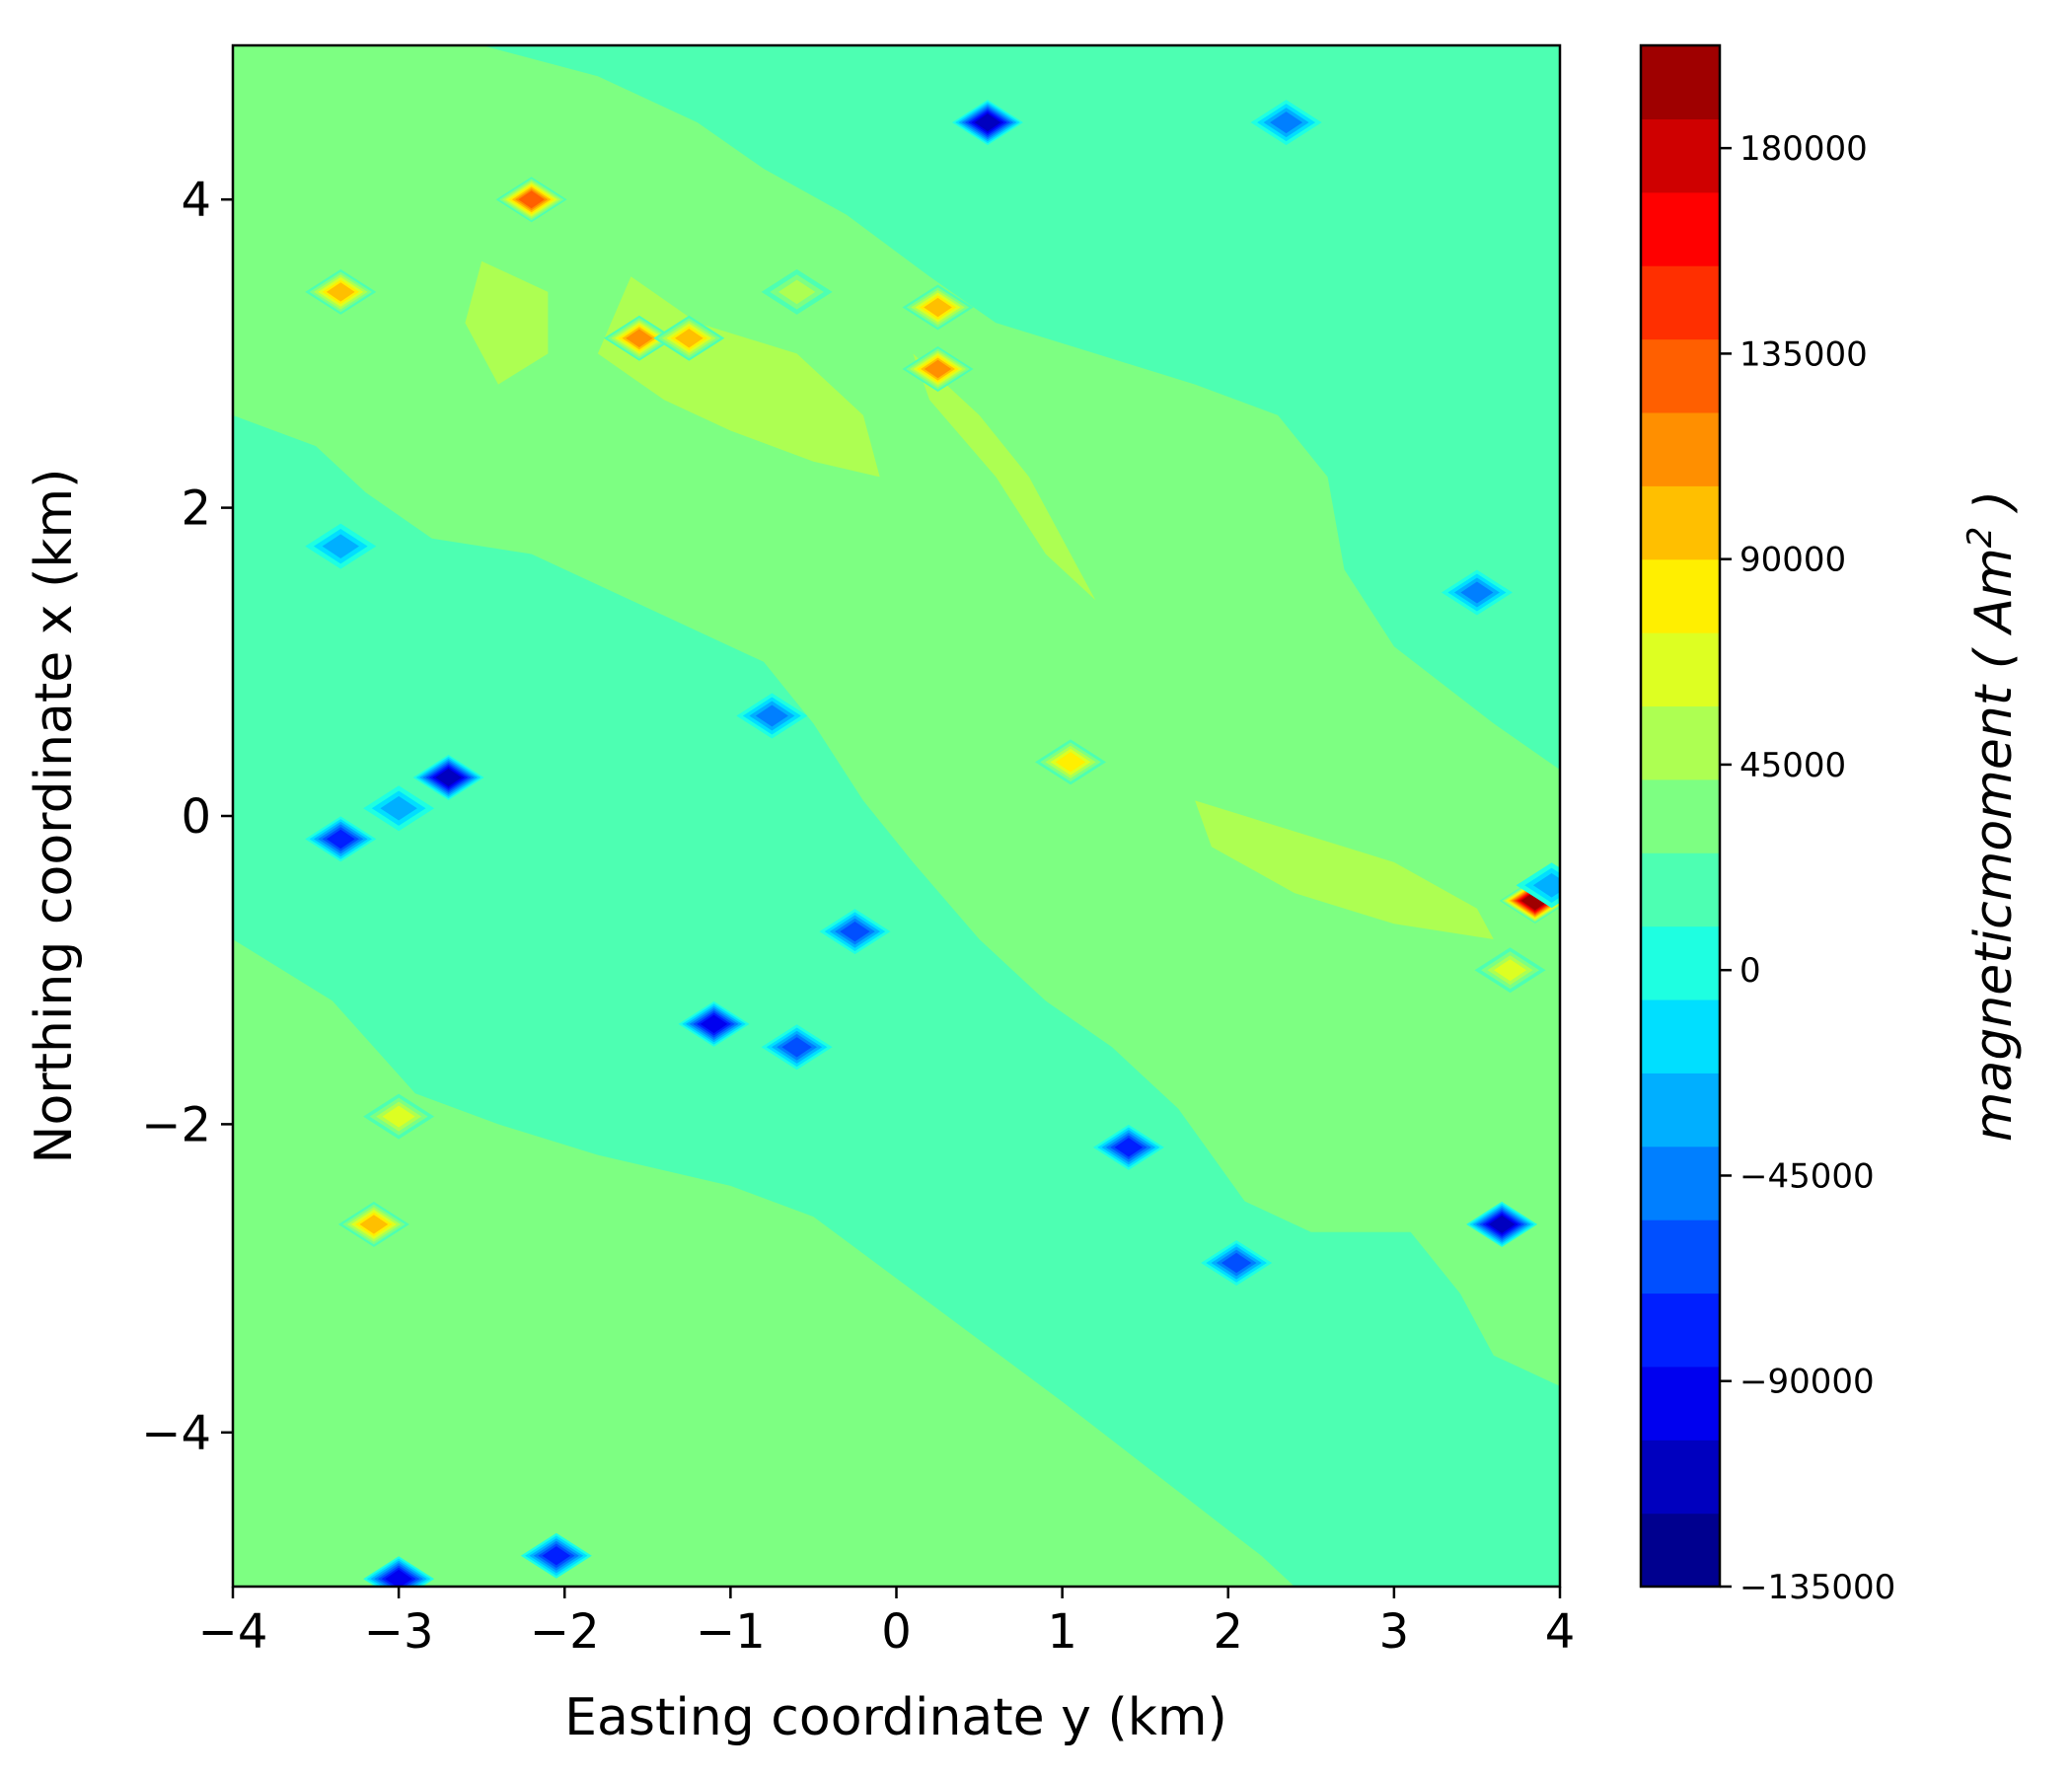 The height and width of the screenshot is (1776, 2072). I want to click on y-tick-label: 4, so click(196, 201).